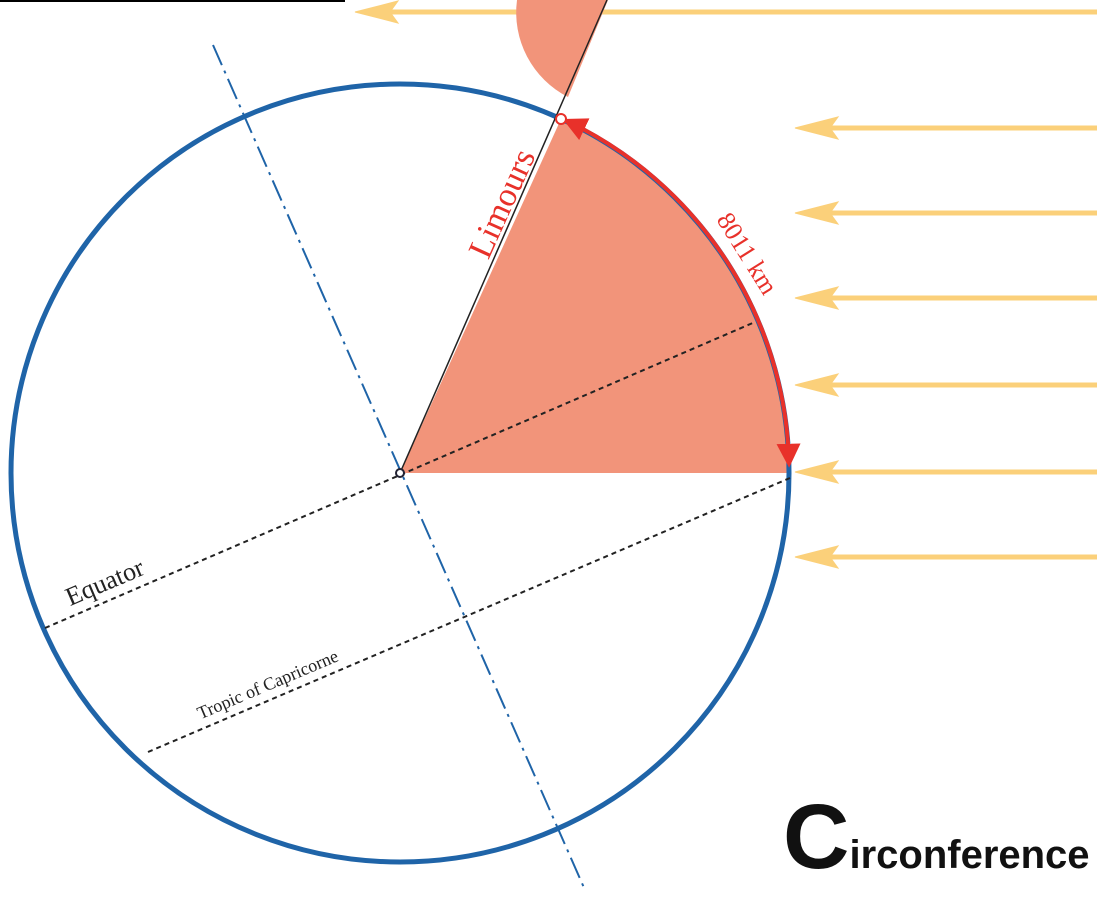 This screenshot has height=901, width=1097. I want to click on title: Circonference, so click(936, 837).